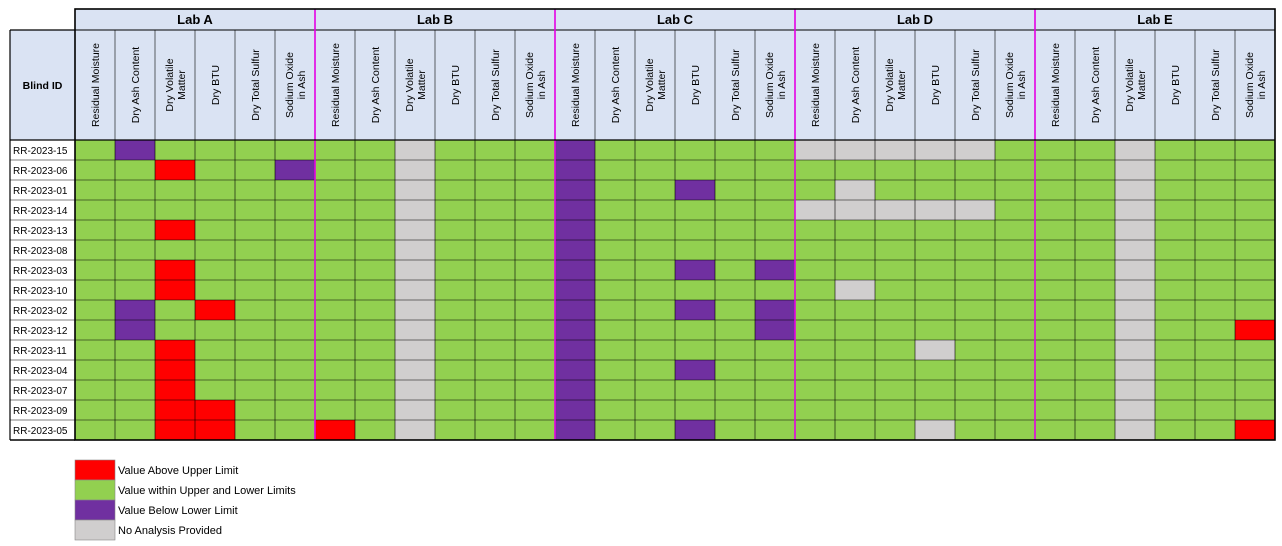 The image size is (1282, 546). I want to click on row-label: RR-2023-15, so click(40, 151).